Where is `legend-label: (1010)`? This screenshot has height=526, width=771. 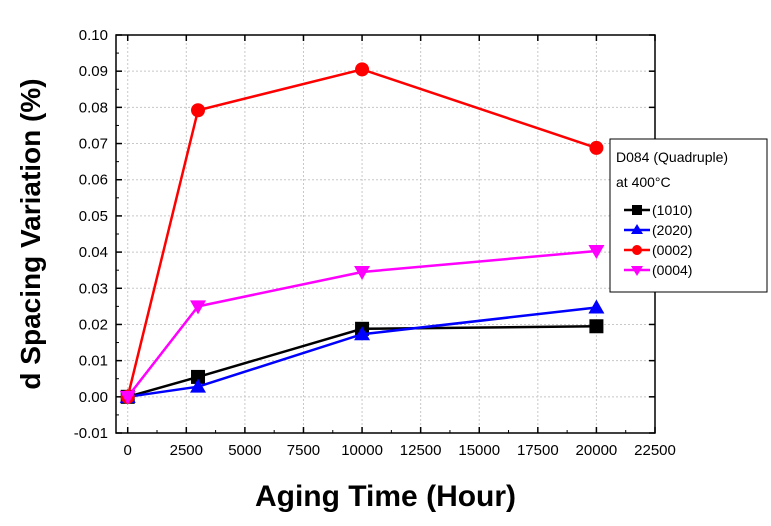
legend-label: (1010) is located at coordinates (672, 210).